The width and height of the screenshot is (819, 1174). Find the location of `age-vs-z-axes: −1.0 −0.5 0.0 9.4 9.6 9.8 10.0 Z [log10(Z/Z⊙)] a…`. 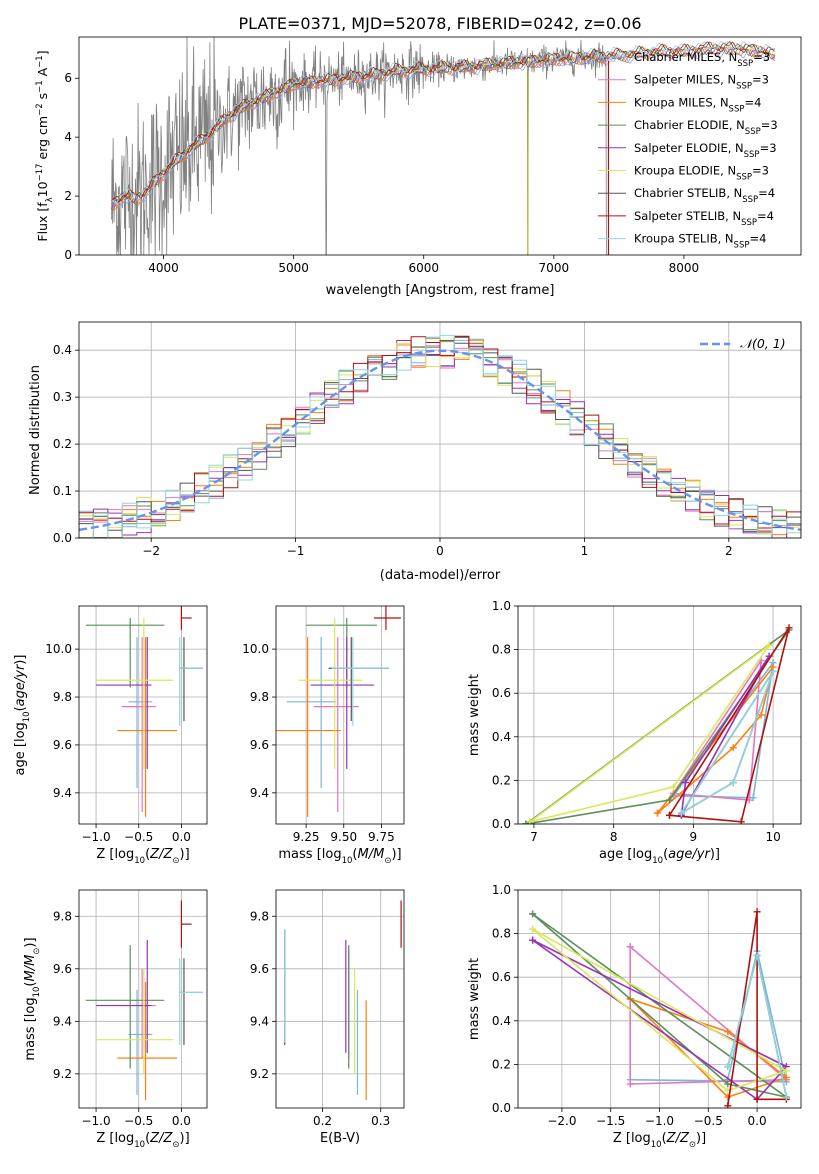

age-vs-z-axes: −1.0 −0.5 0.0 9.4 9.6 9.8 10.0 Z [log10(Z/Z⊙)] a… is located at coordinates (110, 735).